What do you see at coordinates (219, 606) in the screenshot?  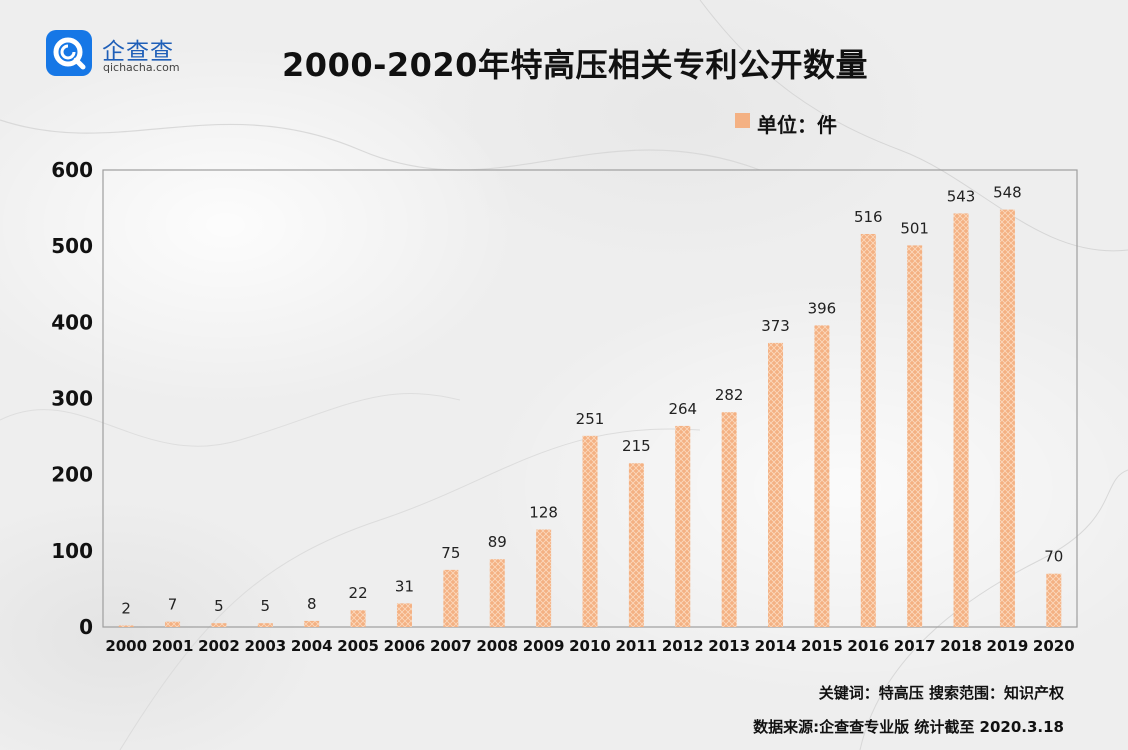 I see `value-label-2002: 5` at bounding box center [219, 606].